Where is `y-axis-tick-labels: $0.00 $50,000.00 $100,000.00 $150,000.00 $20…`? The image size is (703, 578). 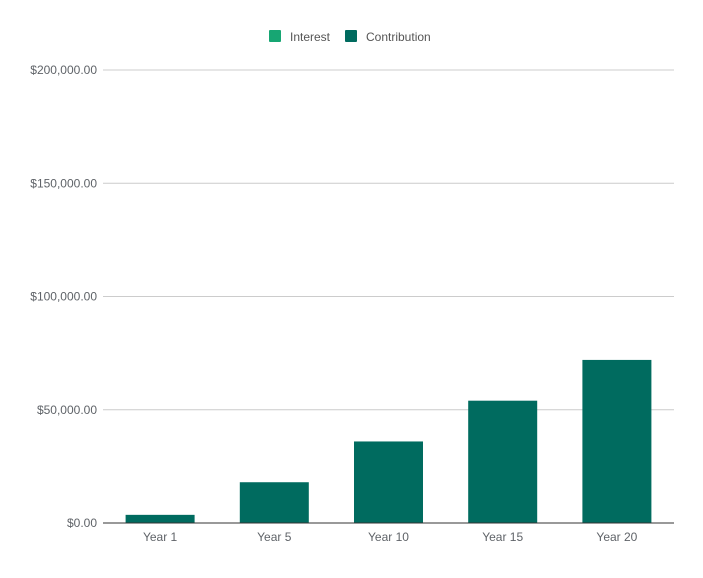
y-axis-tick-labels: $0.00 $50,000.00 $100,000.00 $150,000.00 $20… is located at coordinates (63, 296).